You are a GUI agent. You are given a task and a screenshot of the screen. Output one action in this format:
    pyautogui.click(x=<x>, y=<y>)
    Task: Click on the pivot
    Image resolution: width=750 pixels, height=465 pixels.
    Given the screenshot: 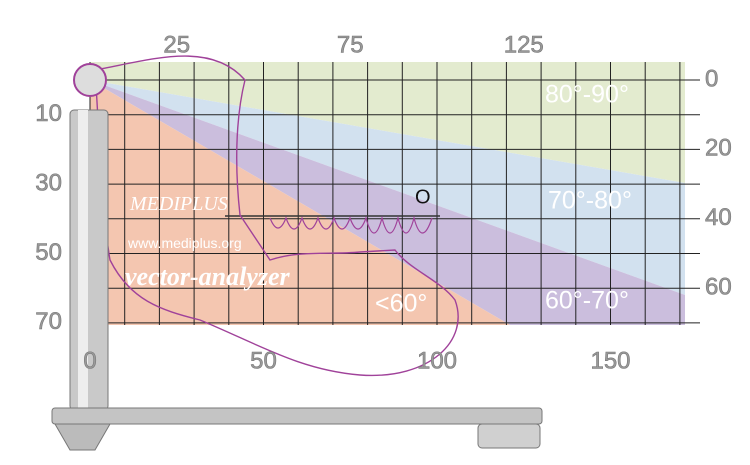 What is the action you would take?
    pyautogui.click(x=90, y=80)
    